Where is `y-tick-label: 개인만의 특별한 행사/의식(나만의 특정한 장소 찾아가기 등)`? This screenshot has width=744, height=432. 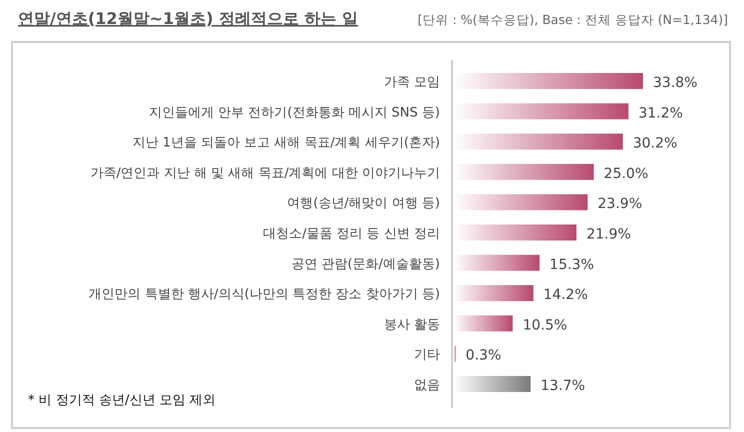
y-tick-label: 개인만의 특별한 행사/의식(나만의 특정한 장소 찾아가기 등) is located at coordinates (264, 294).